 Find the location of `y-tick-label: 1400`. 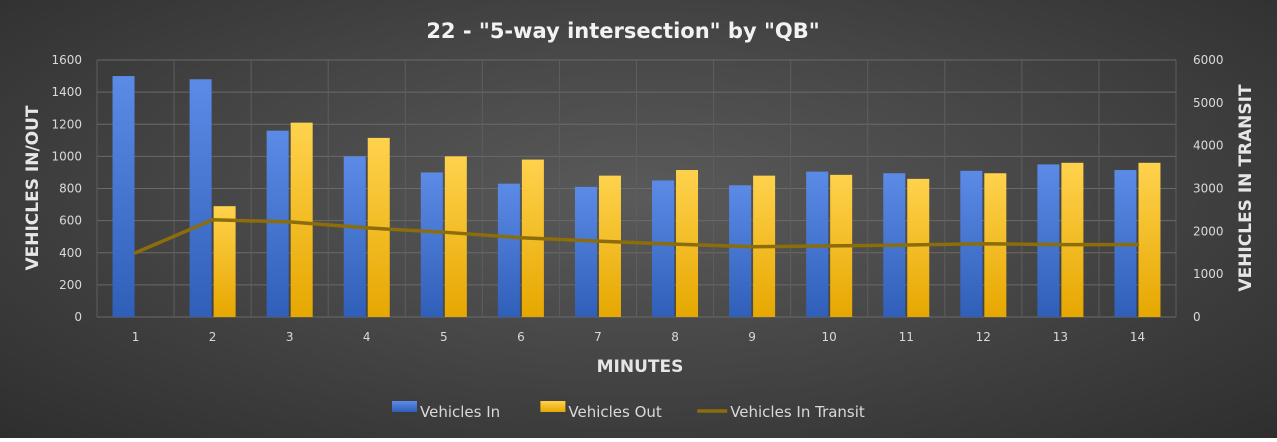

y-tick-label: 1400 is located at coordinates (66, 92).